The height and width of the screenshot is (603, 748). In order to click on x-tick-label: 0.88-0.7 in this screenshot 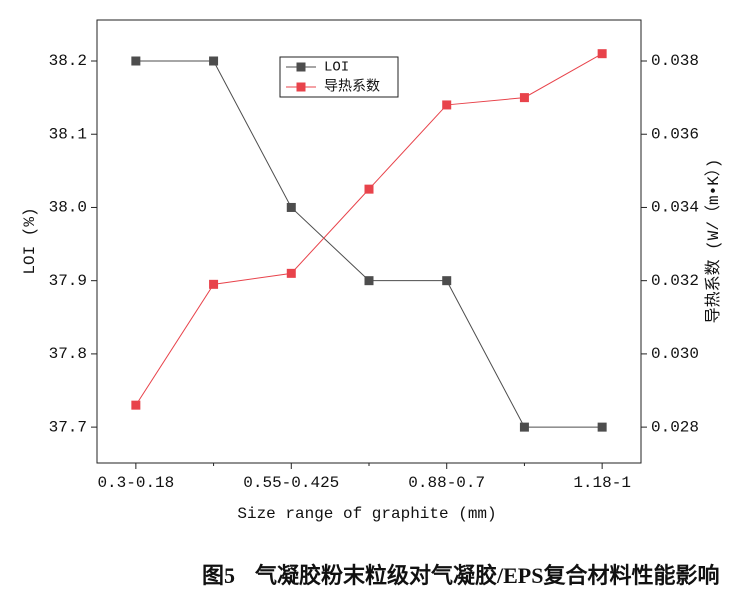, I will do `click(446, 483)`.